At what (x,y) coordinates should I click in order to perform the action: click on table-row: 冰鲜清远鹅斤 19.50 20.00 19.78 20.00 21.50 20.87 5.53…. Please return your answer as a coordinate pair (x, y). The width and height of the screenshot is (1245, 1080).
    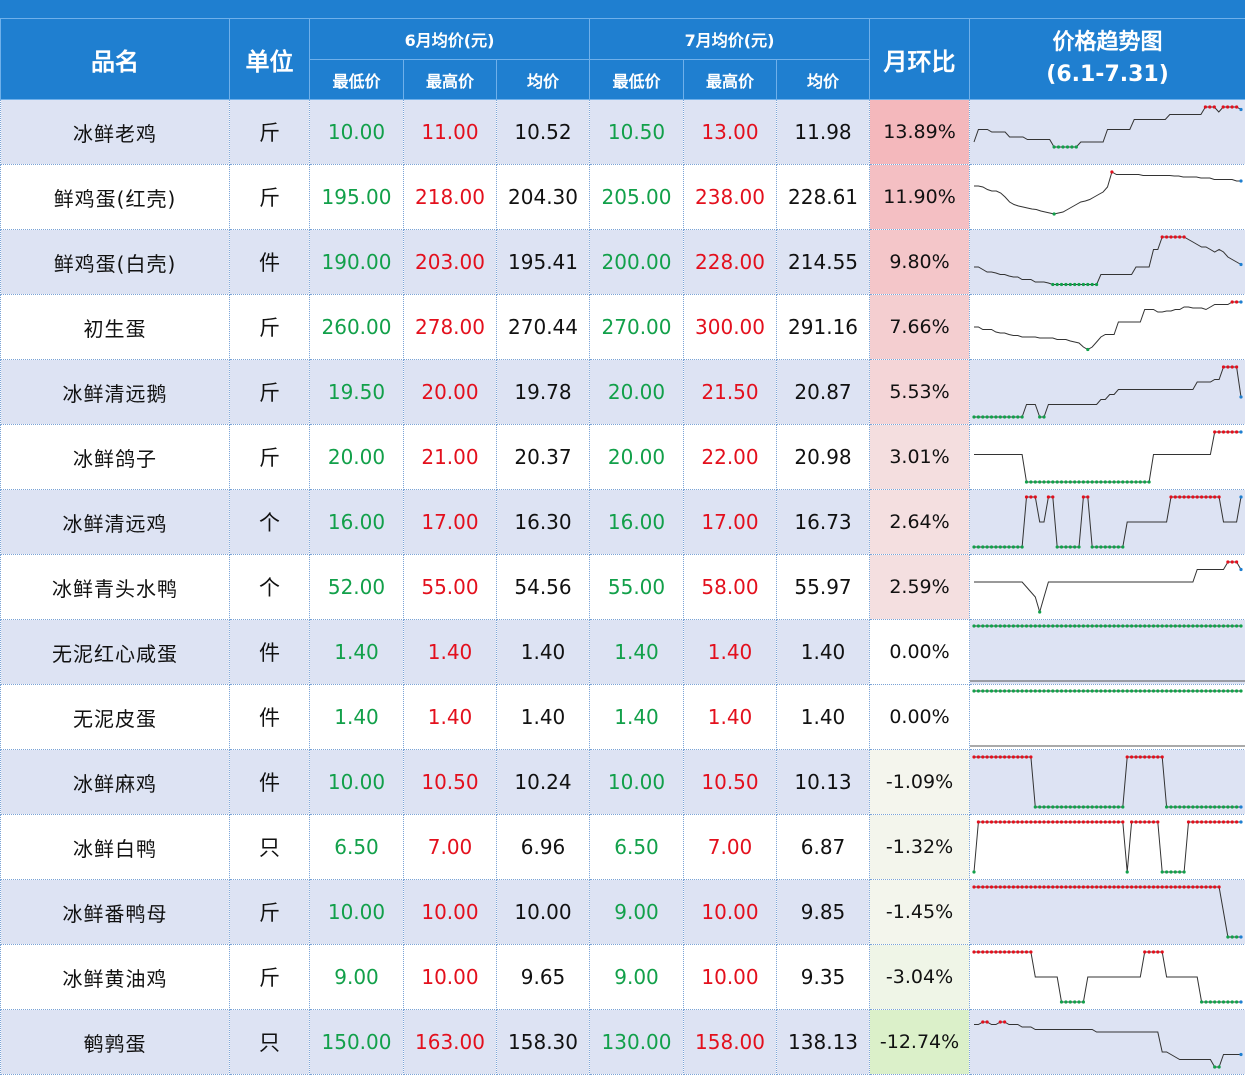
    Looking at the image, I should click on (622, 392).